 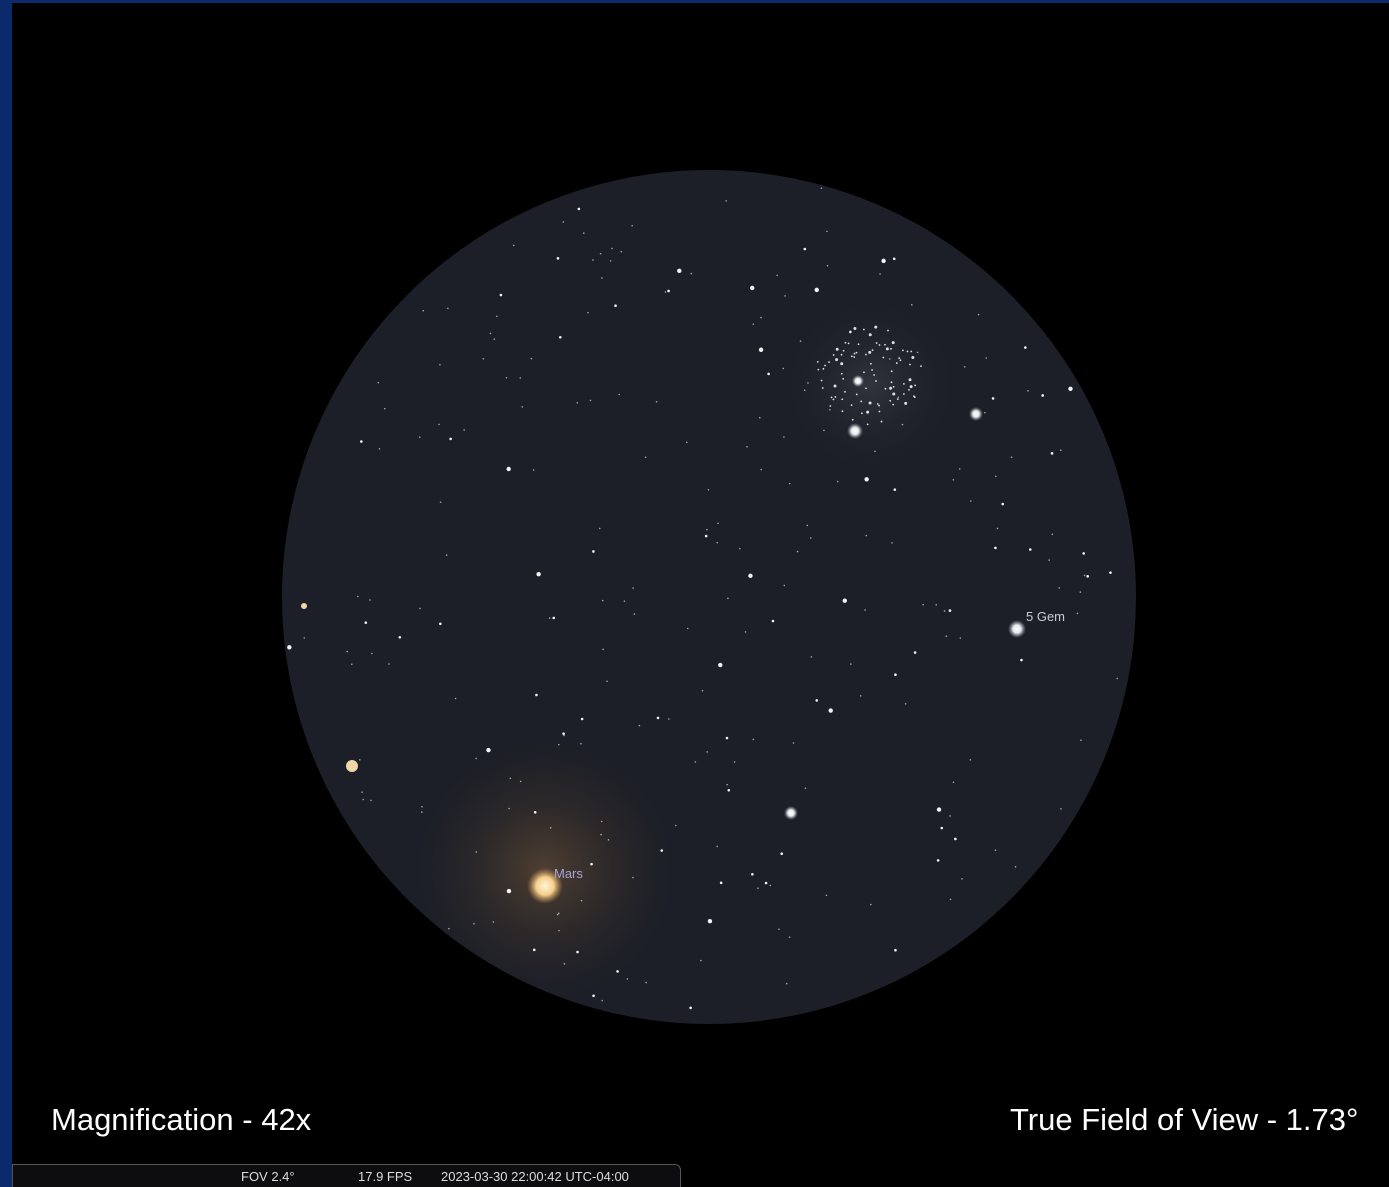 I want to click on cluster-glow, so click(x=870, y=385).